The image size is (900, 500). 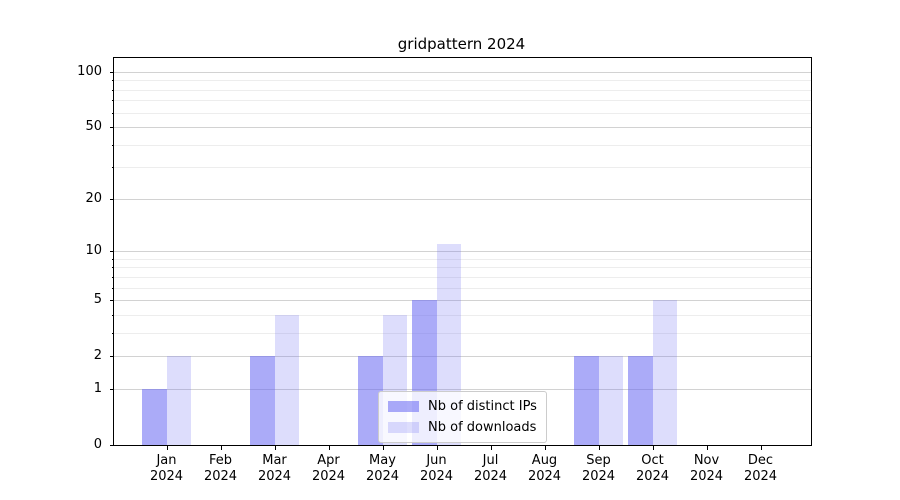 I want to click on y-tick-label: 100, so click(x=89, y=71).